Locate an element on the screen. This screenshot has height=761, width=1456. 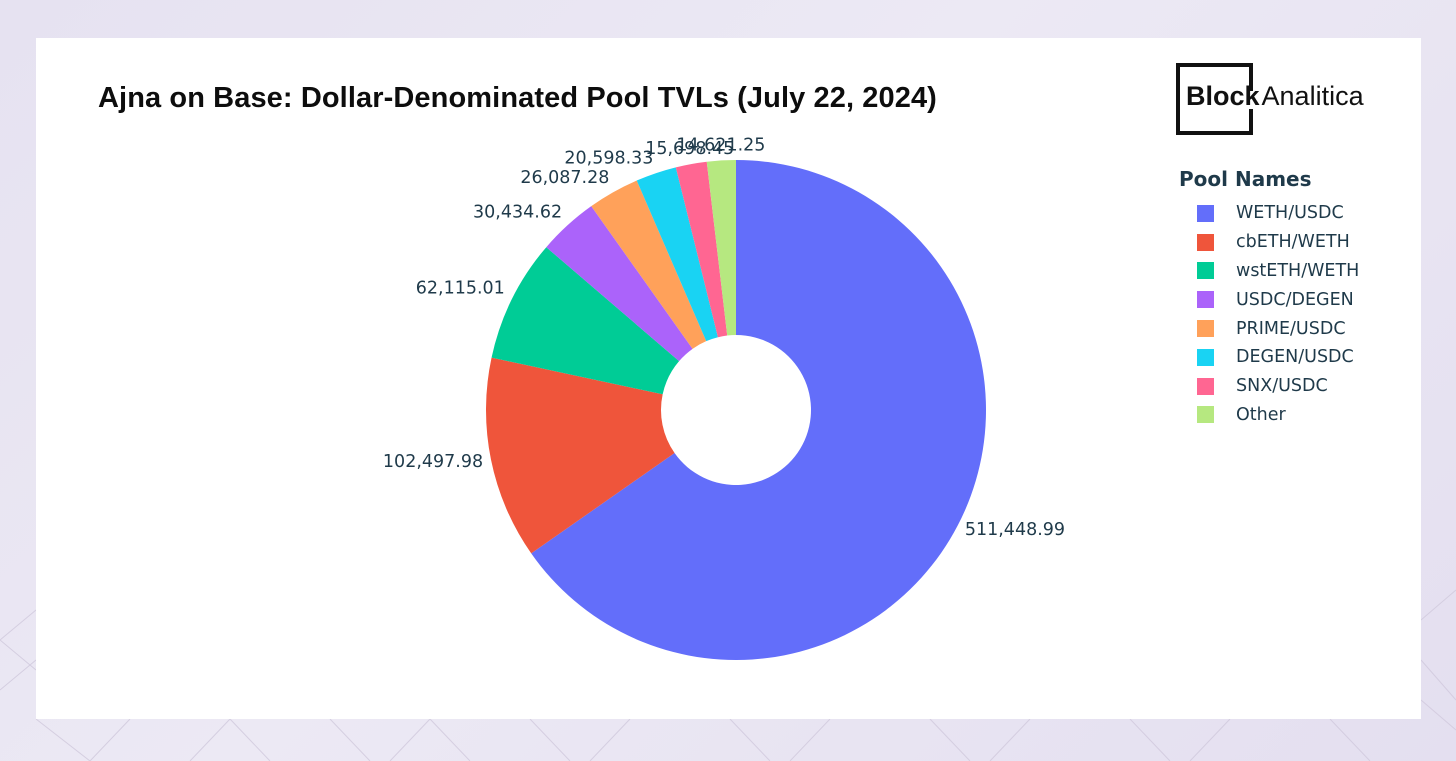
slice-label-snx-usdc: 15,698.45 is located at coordinates (689, 149).